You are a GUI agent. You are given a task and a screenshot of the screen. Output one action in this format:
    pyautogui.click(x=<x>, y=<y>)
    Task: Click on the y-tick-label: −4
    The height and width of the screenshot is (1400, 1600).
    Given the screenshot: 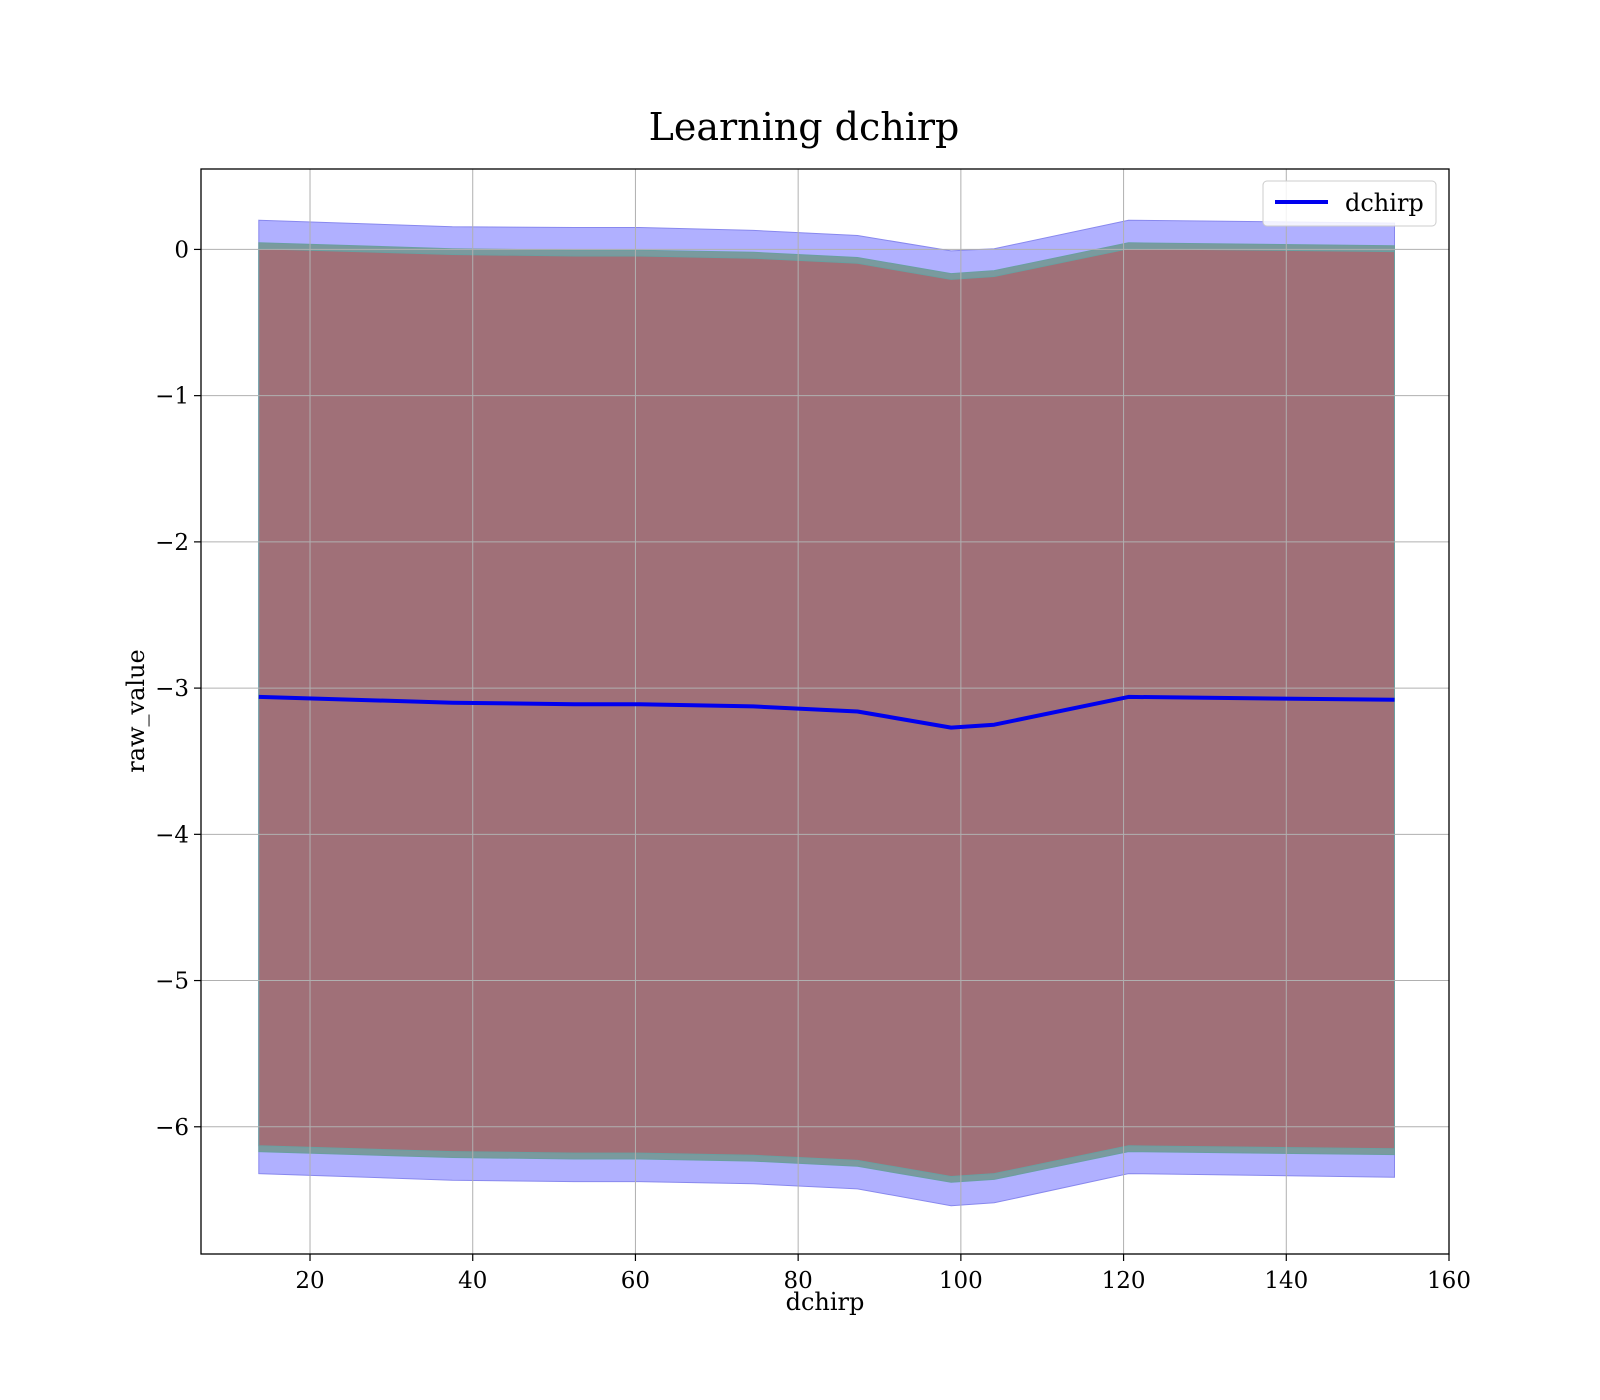 What is the action you would take?
    pyautogui.click(x=172, y=835)
    